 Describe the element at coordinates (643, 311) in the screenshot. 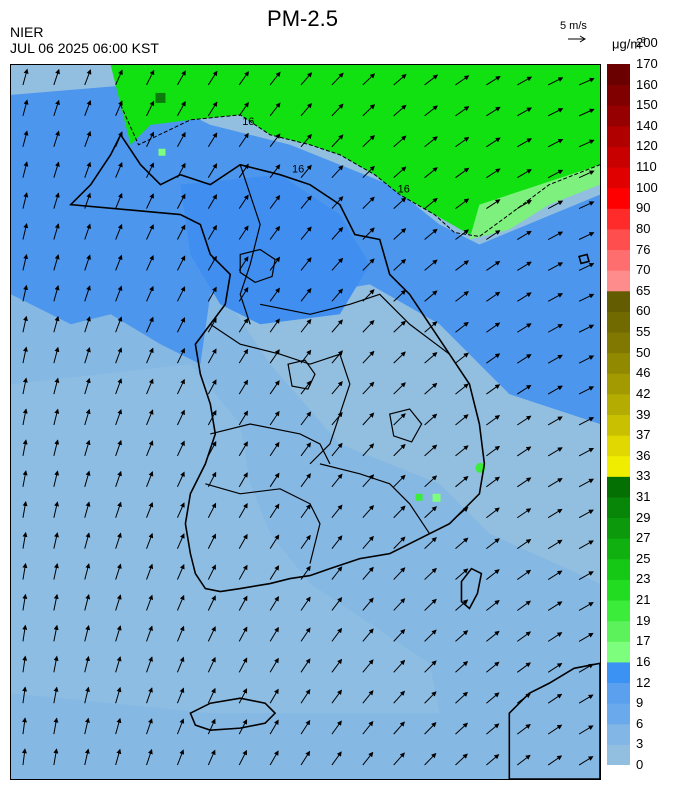

I see `colorbar-tick-label: 60` at that location.